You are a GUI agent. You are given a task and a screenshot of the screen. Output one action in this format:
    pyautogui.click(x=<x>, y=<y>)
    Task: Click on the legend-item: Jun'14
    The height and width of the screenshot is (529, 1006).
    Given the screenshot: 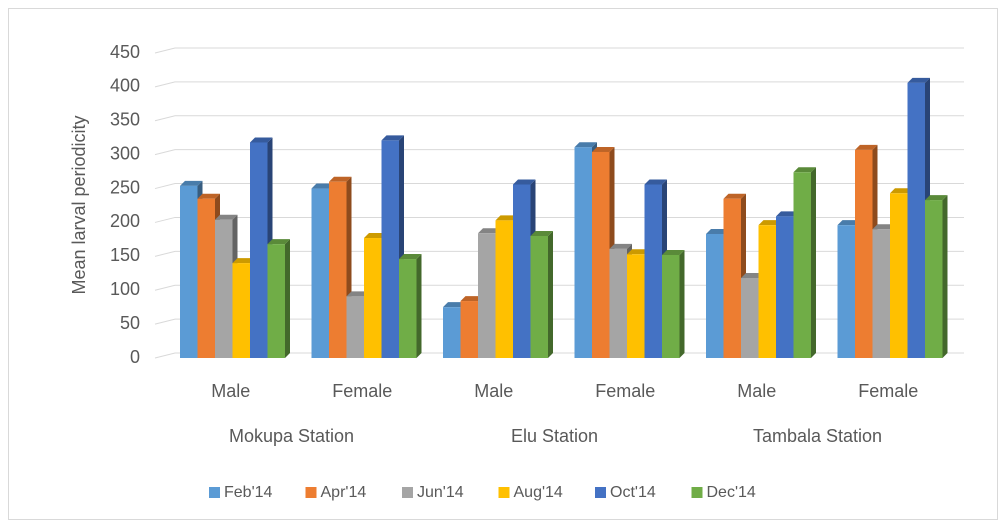 What is the action you would take?
    pyautogui.click(x=433, y=492)
    